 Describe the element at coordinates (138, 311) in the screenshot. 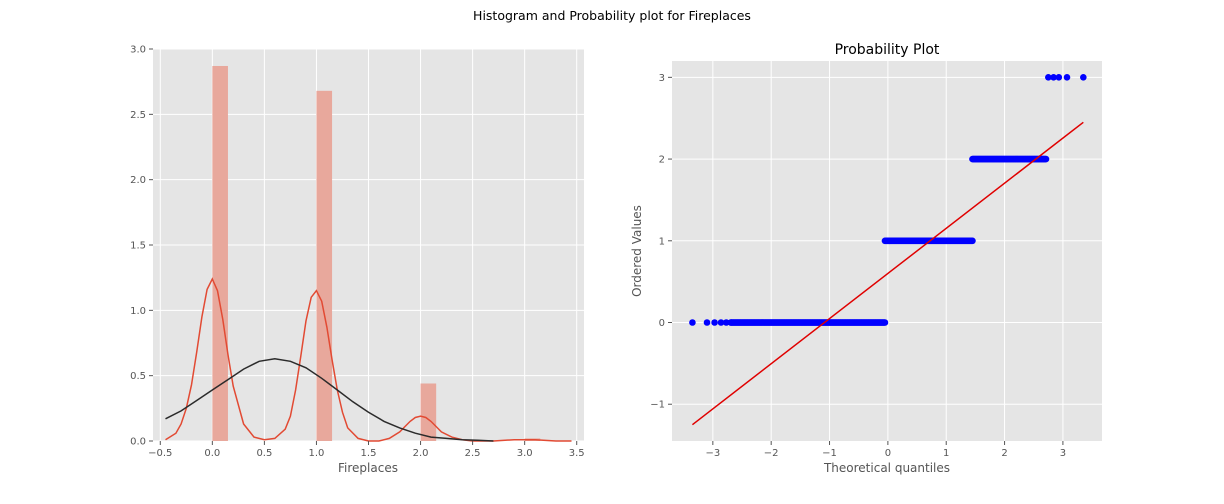

I see `histogram-y-tick-label: 1.0` at that location.